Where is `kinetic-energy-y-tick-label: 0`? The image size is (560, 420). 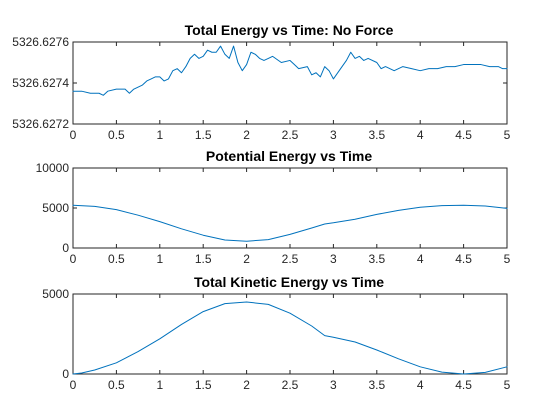 kinetic-energy-y-tick-label: 0 is located at coordinates (65, 374).